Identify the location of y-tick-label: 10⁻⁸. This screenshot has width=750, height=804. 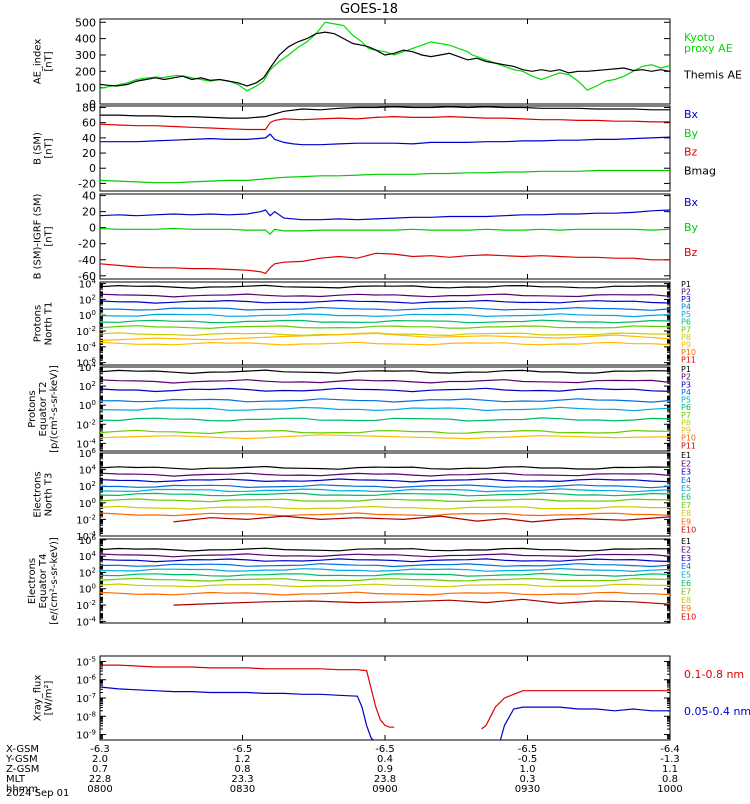
(86, 716).